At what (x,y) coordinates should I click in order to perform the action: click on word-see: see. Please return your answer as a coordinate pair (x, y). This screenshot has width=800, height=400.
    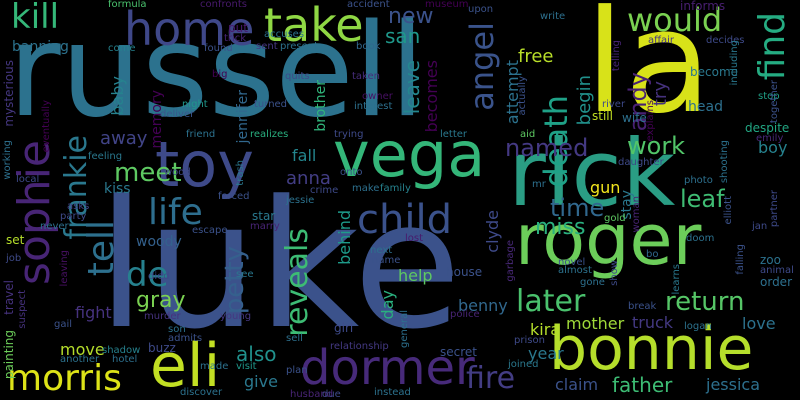
    Looking at the image, I should click on (245, 274).